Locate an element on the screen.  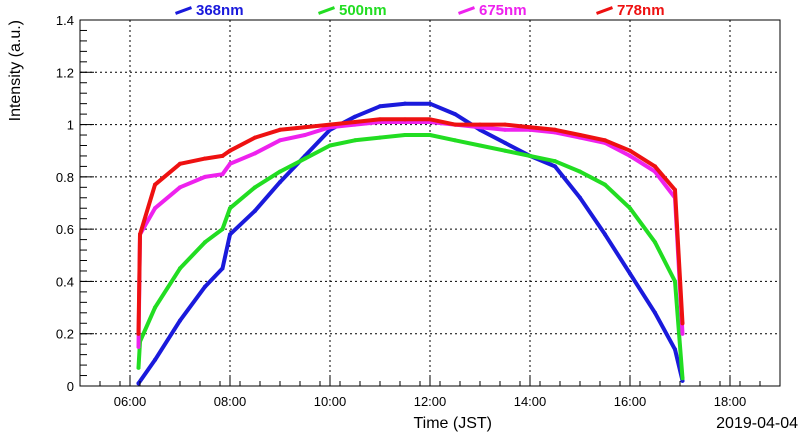
legend-item-778nm: 778nm is located at coordinates (630, 10).